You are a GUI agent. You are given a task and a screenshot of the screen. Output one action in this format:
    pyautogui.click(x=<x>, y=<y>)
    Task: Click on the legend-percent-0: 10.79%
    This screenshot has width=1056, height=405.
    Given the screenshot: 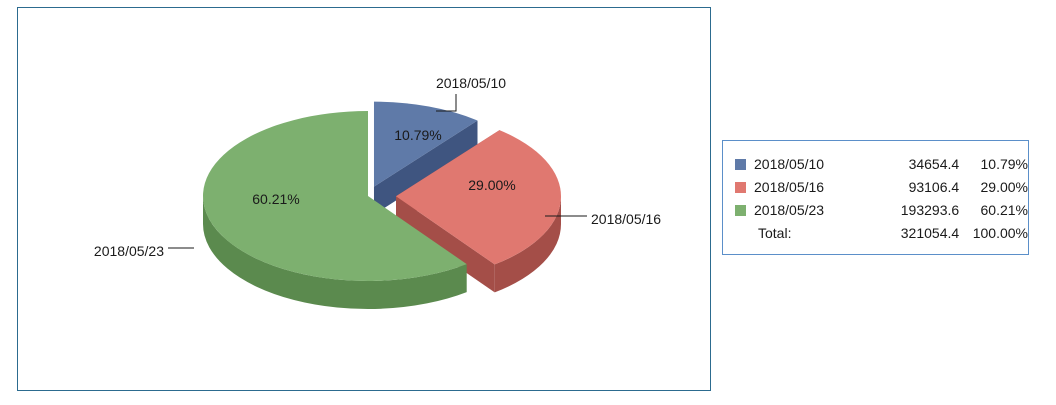 What is the action you would take?
    pyautogui.click(x=1004, y=164)
    